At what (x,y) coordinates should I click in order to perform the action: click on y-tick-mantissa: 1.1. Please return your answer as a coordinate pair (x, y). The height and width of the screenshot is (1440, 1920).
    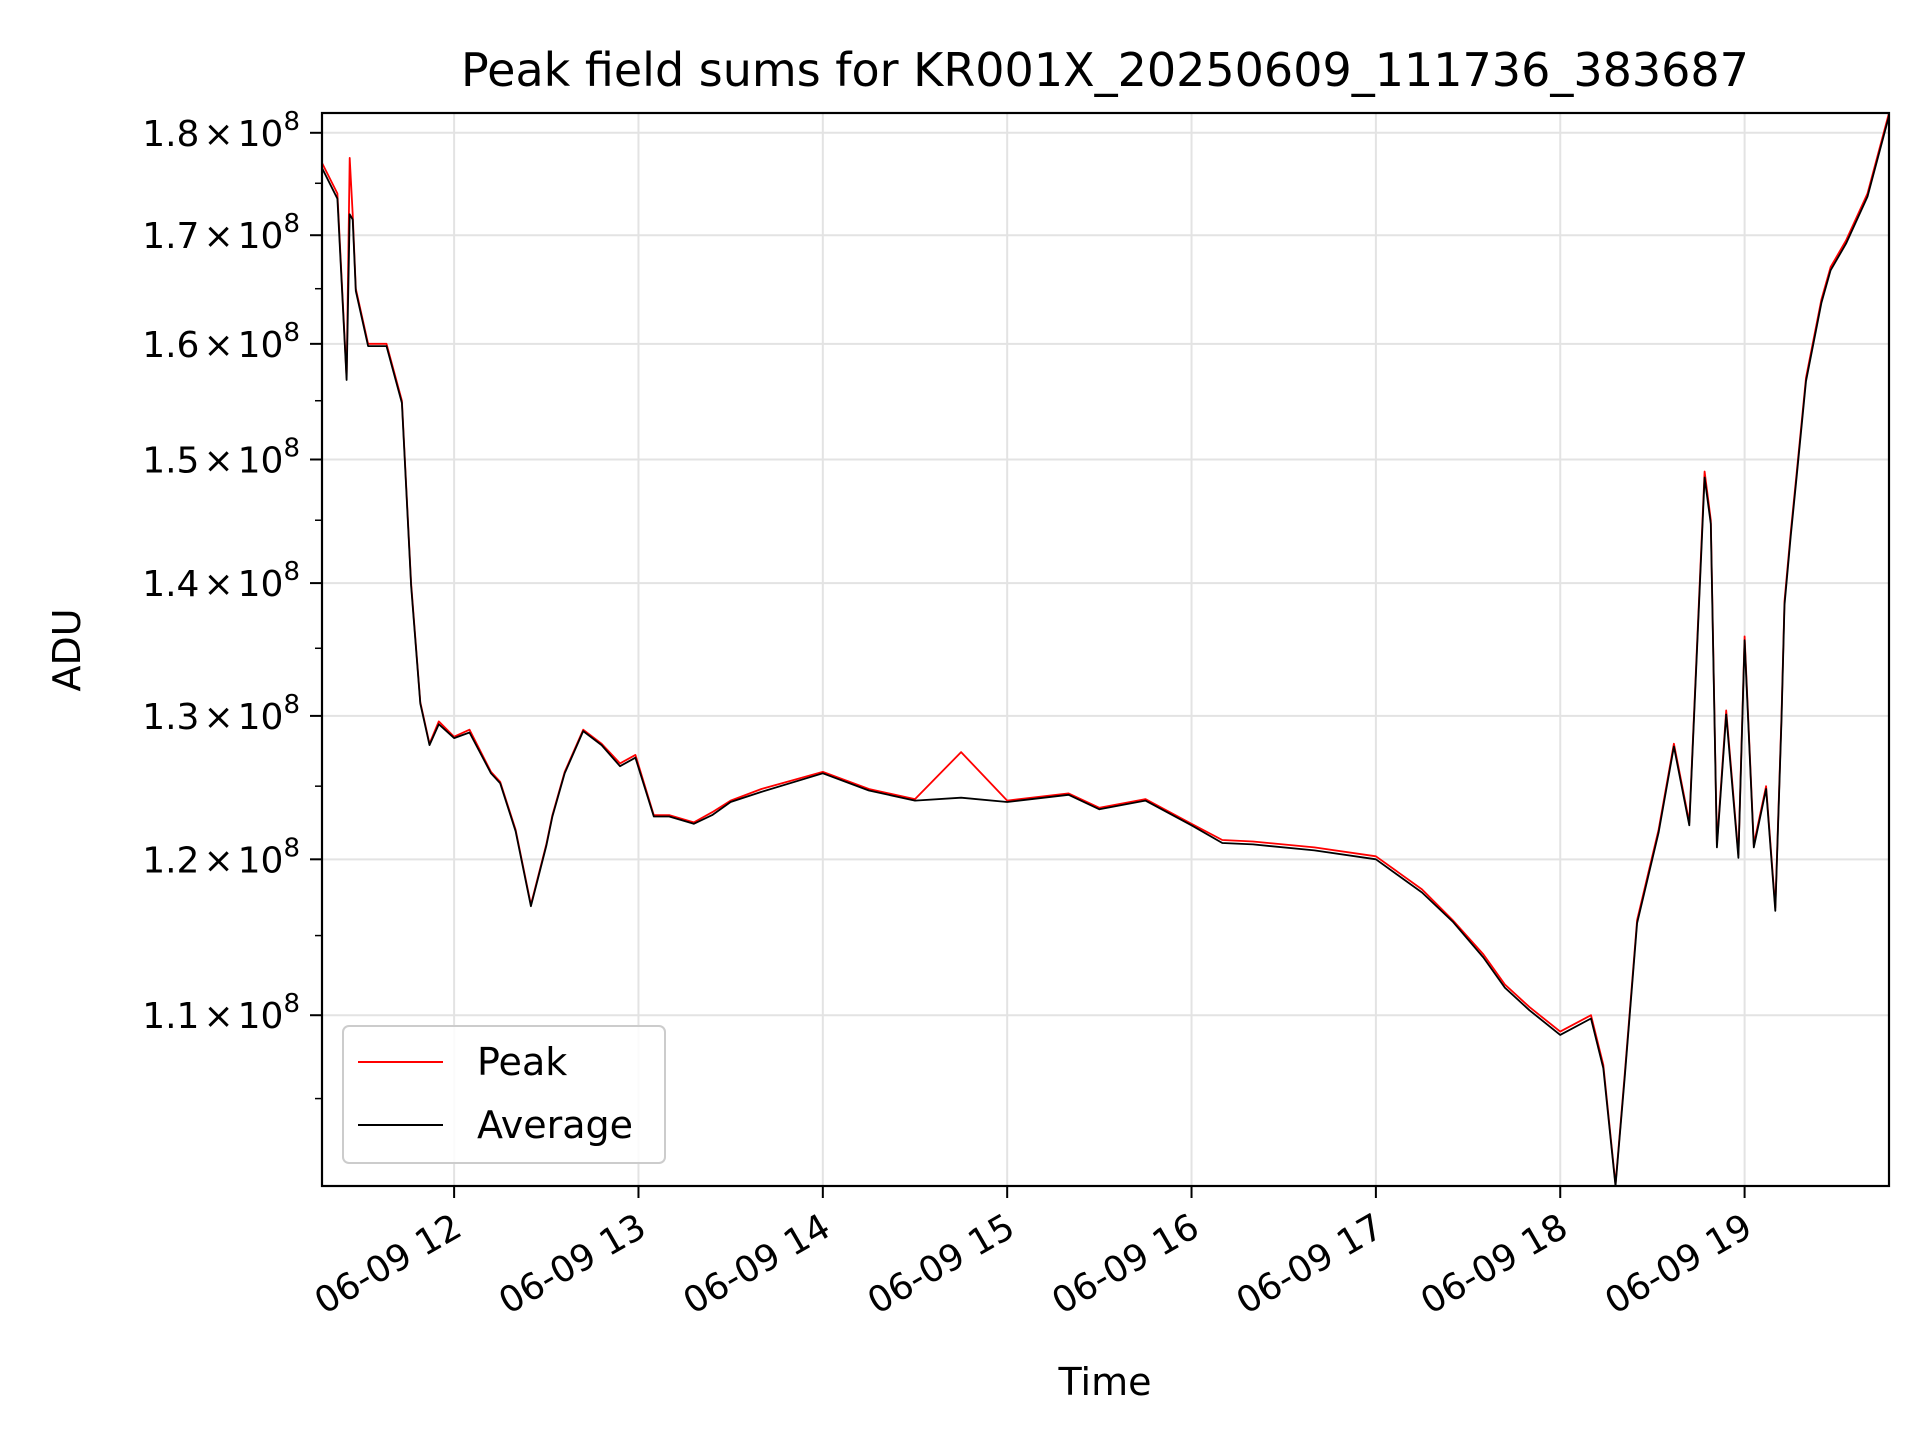
    Looking at the image, I should click on (170, 1016).